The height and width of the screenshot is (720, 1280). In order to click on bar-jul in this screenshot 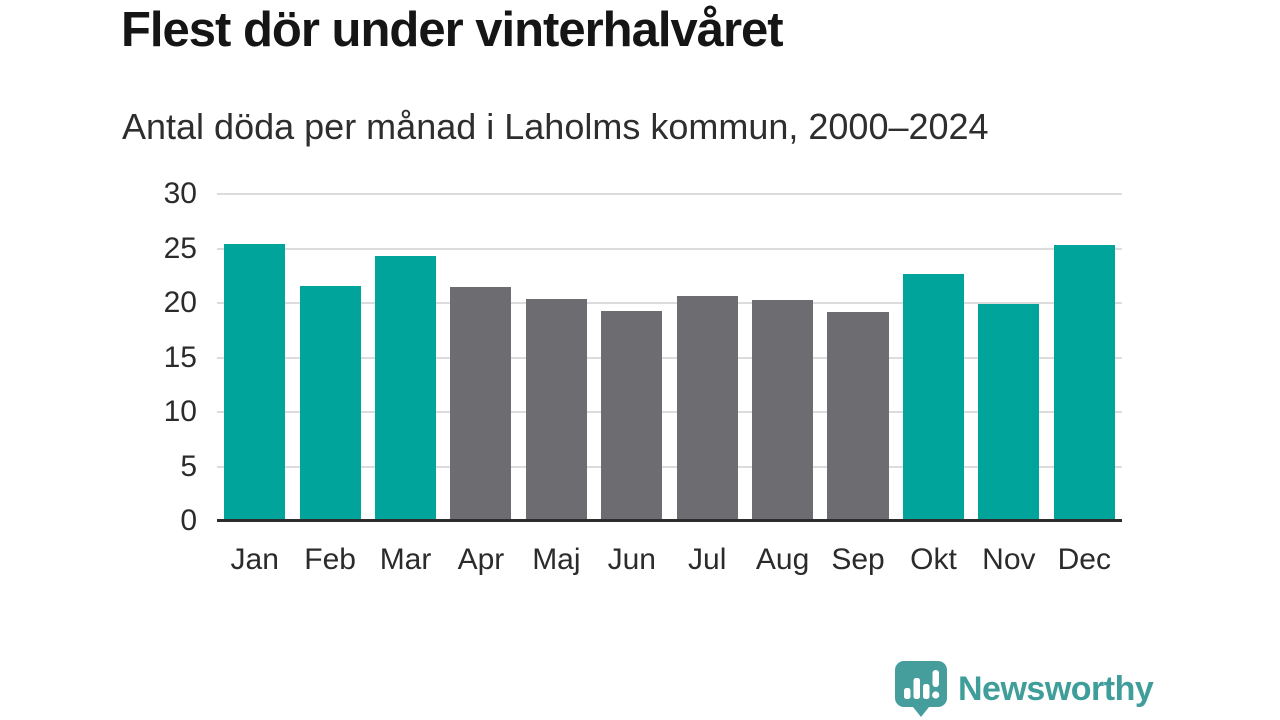, I will do `click(707, 408)`.